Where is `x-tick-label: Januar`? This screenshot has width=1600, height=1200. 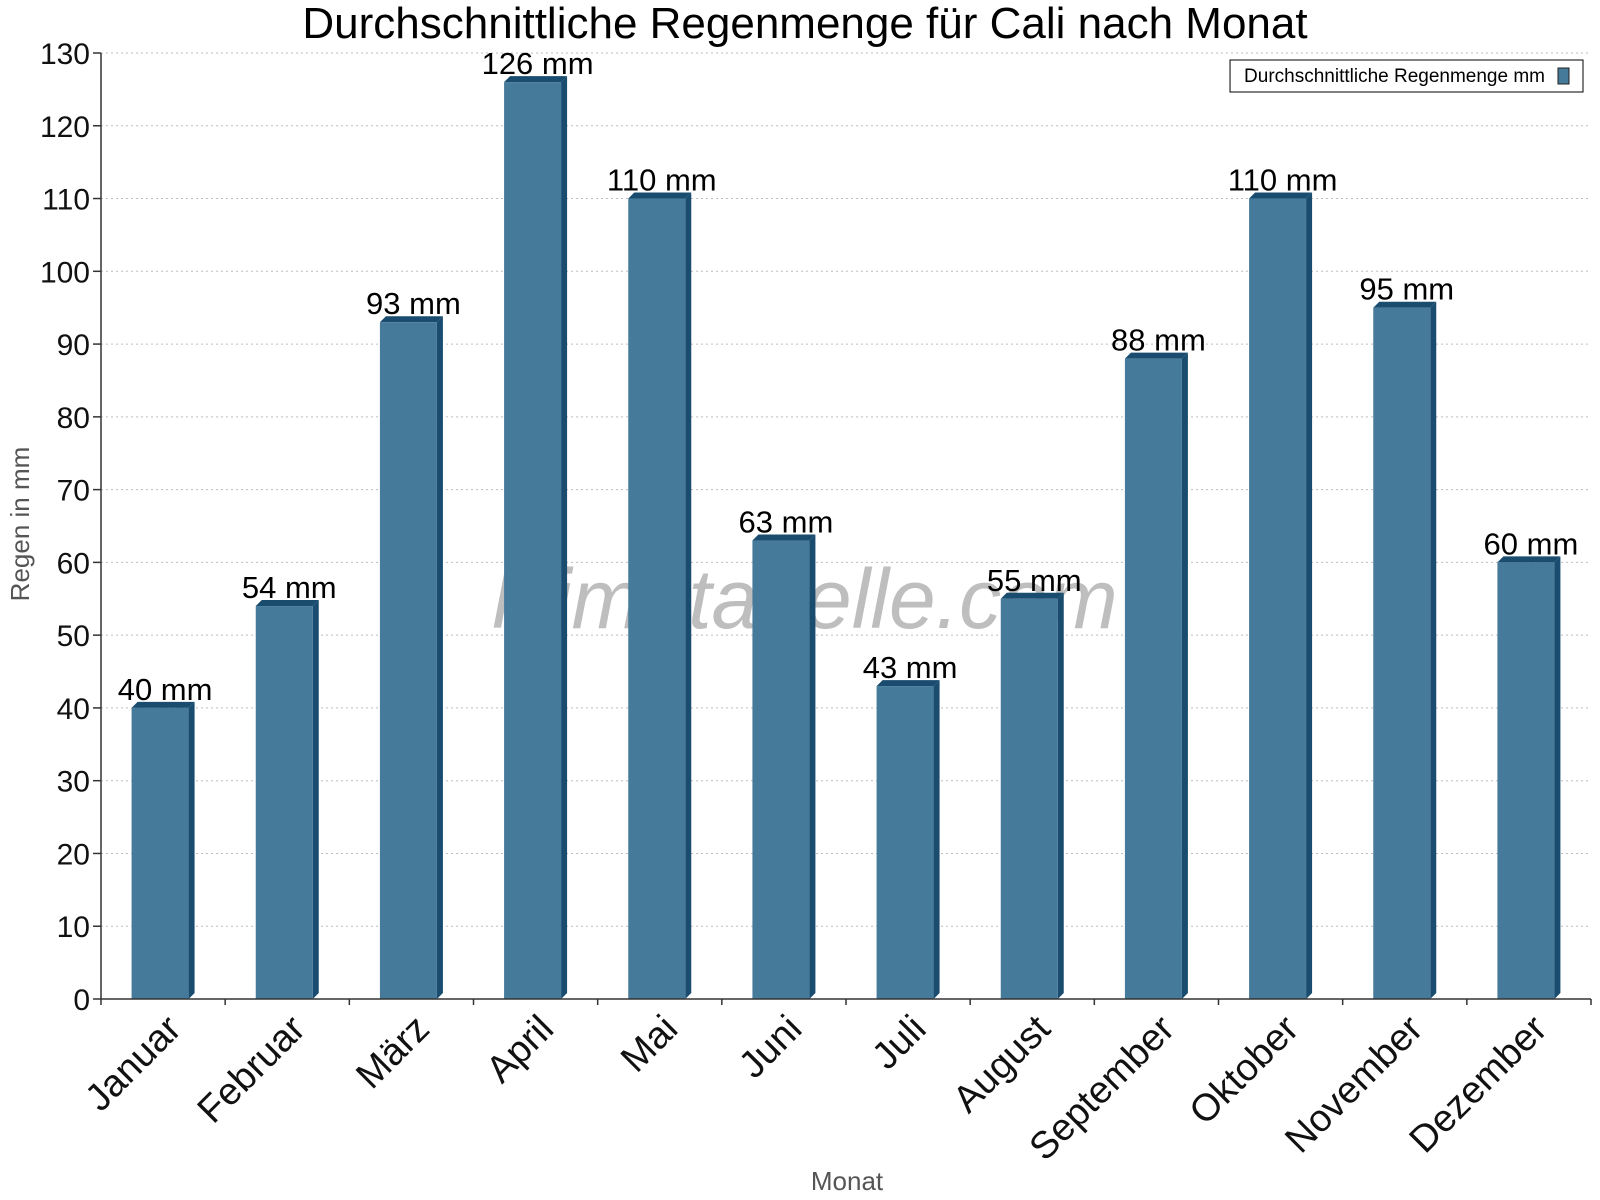
x-tick-label: Januar is located at coordinates (134, 1063).